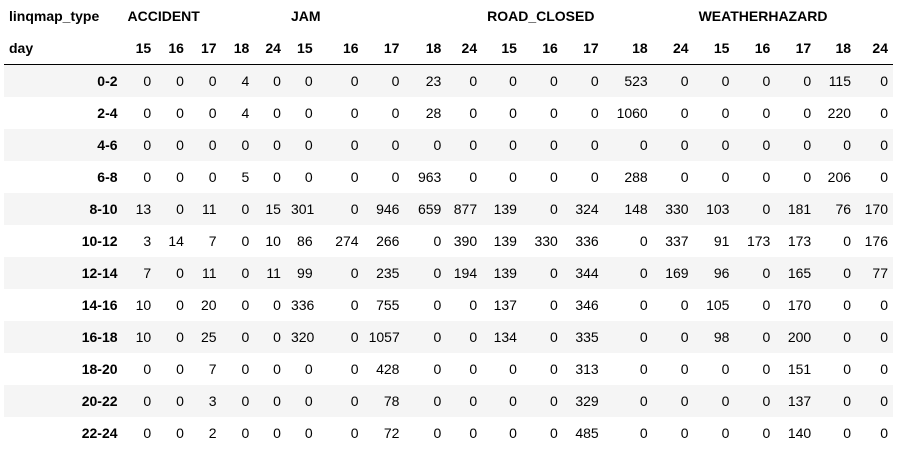 Image resolution: width=897 pixels, height=463 pixels. What do you see at coordinates (448, 177) in the screenshot?
I see `table-row: 6-8 0 0 0 5 0 0 0 0 963 0 0 0 0 288 0 0 0 0 206 0` at bounding box center [448, 177].